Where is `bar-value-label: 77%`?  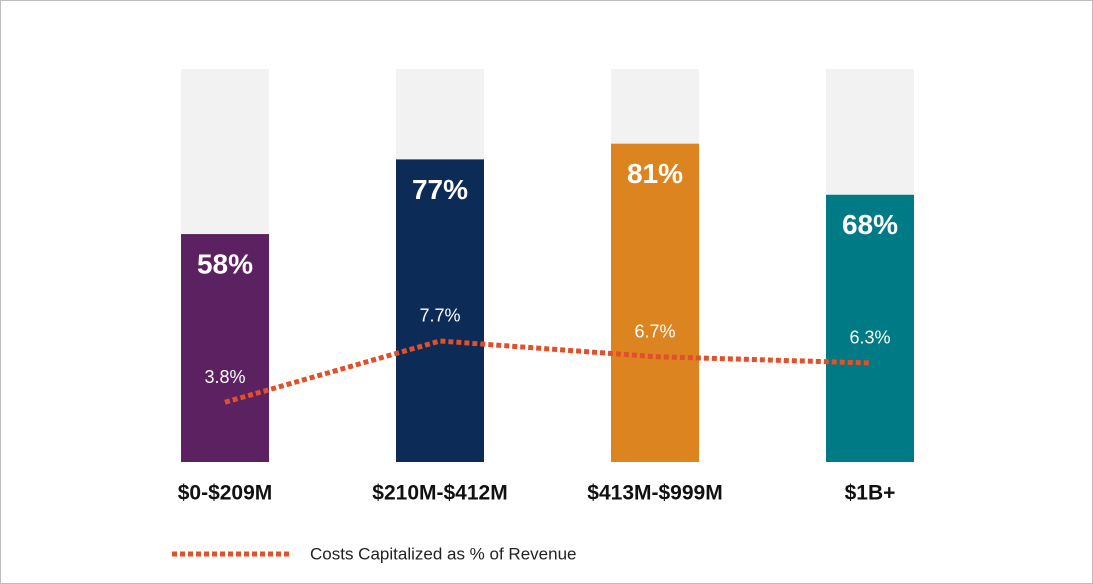 bar-value-label: 77% is located at coordinates (440, 189).